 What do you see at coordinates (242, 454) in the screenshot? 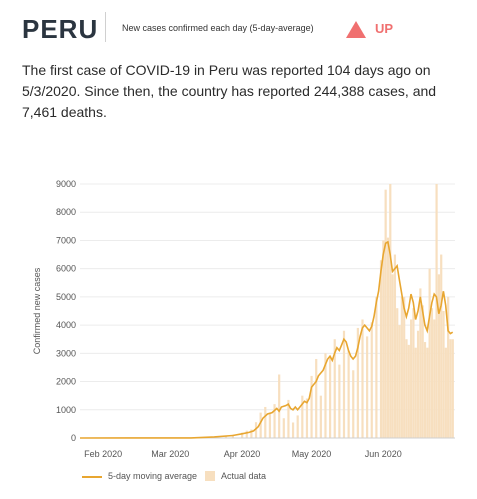
I see `x-tick-label: Apr 2020` at bounding box center [242, 454].